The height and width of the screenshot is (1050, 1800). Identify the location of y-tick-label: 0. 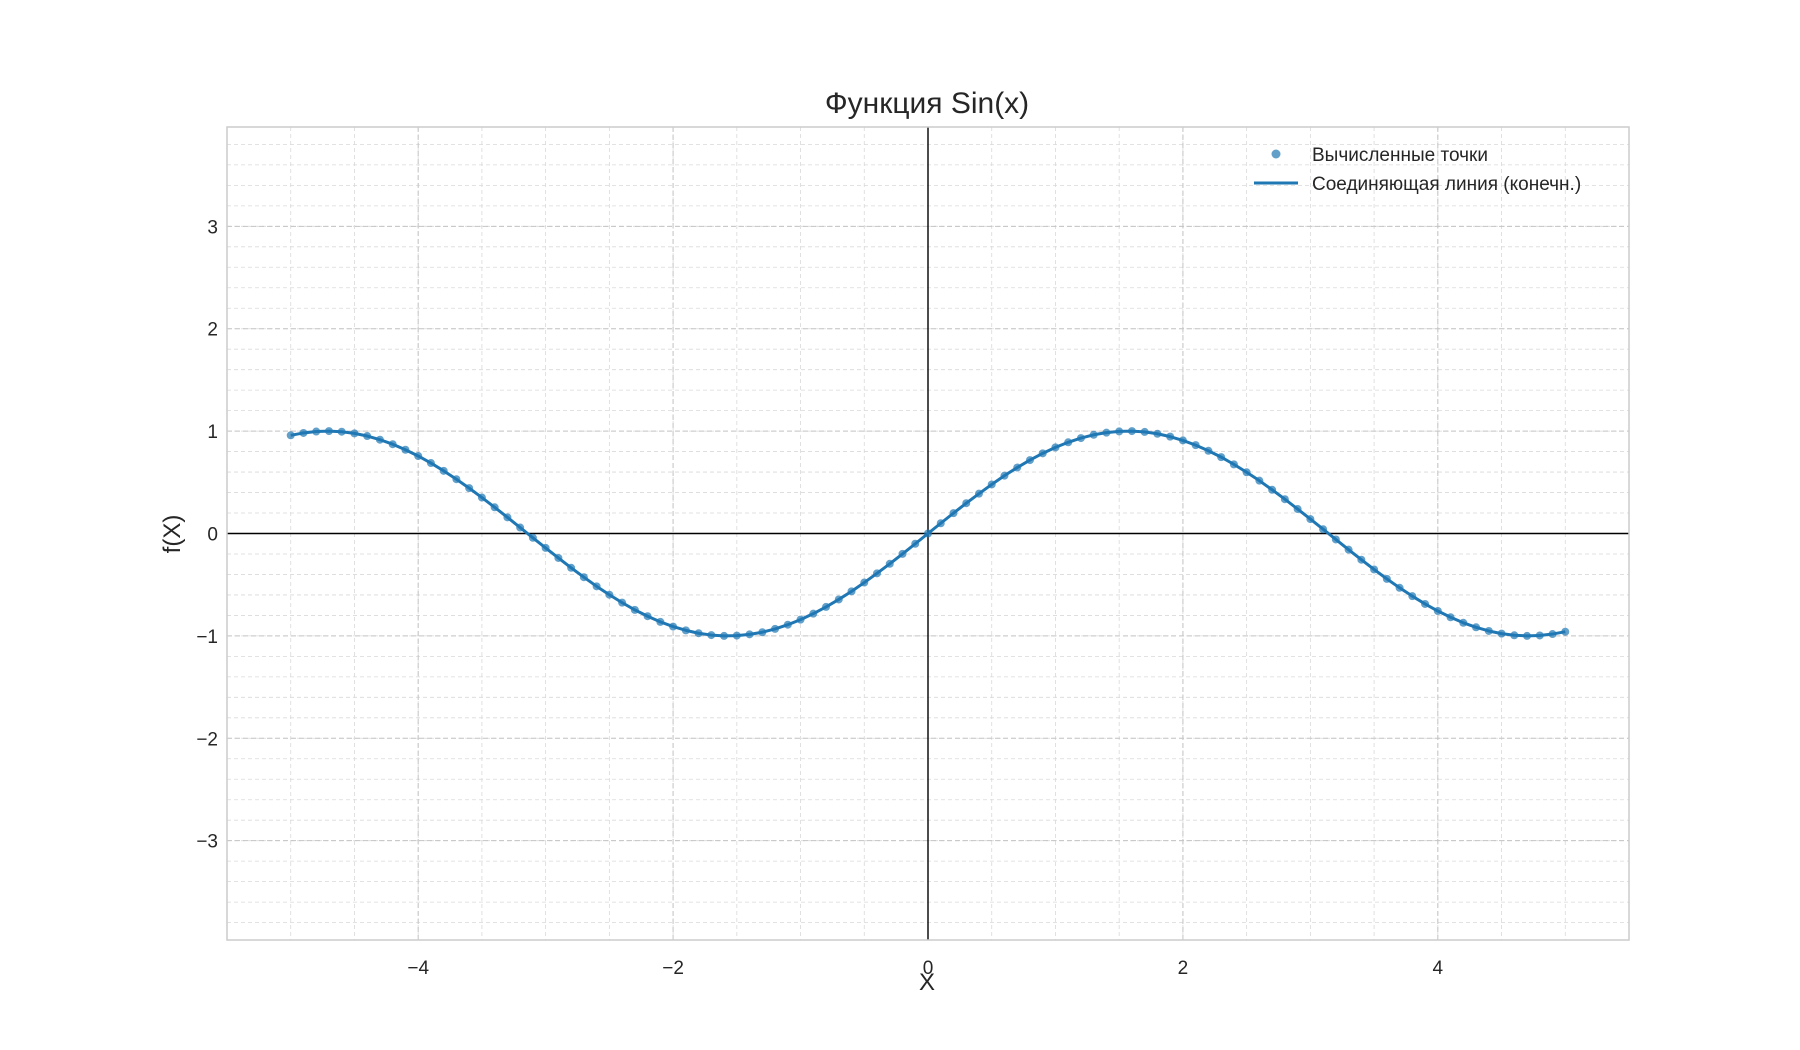
(212, 535).